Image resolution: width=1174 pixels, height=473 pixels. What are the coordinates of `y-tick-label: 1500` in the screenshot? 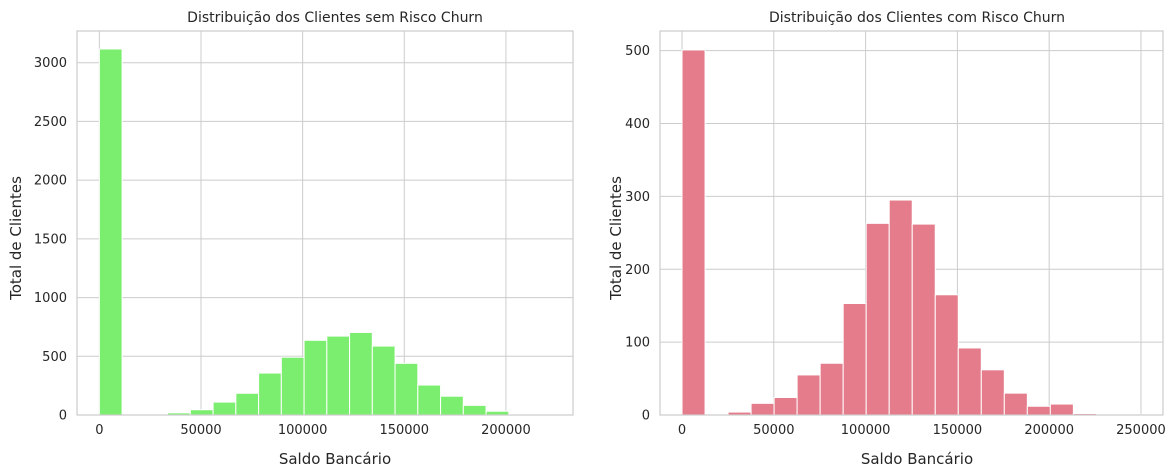 It's located at (50, 239).